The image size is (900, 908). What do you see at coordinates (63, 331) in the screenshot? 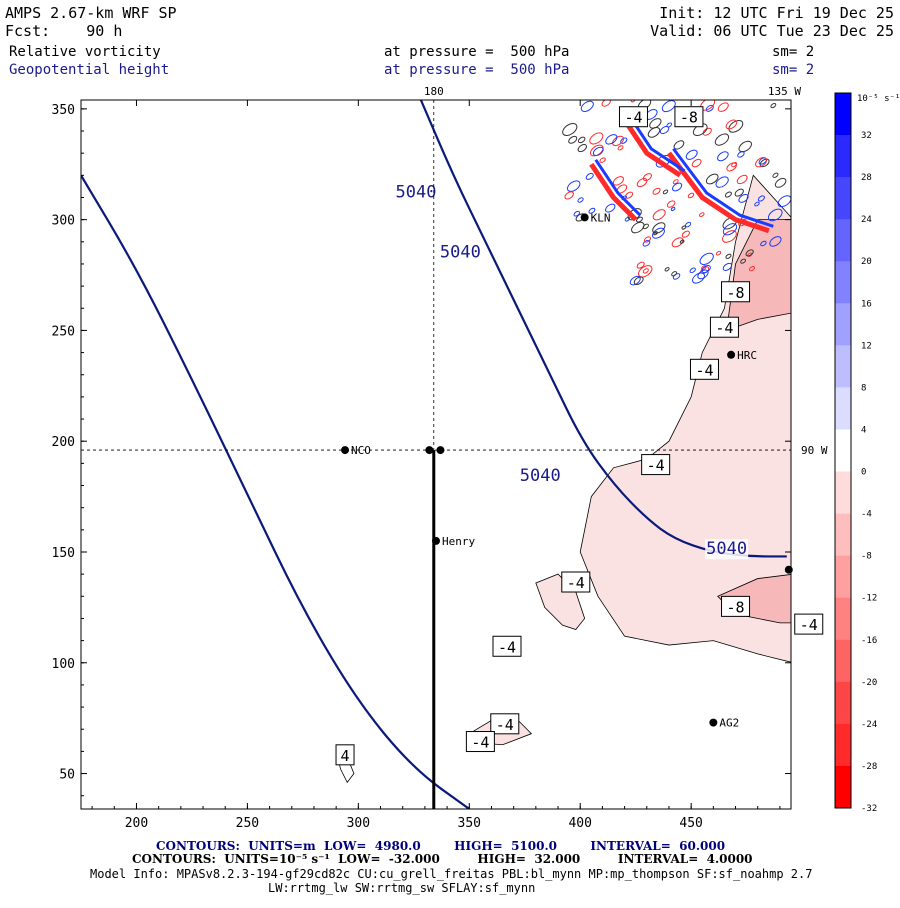
I see `y-tick-label: 250` at bounding box center [63, 331].